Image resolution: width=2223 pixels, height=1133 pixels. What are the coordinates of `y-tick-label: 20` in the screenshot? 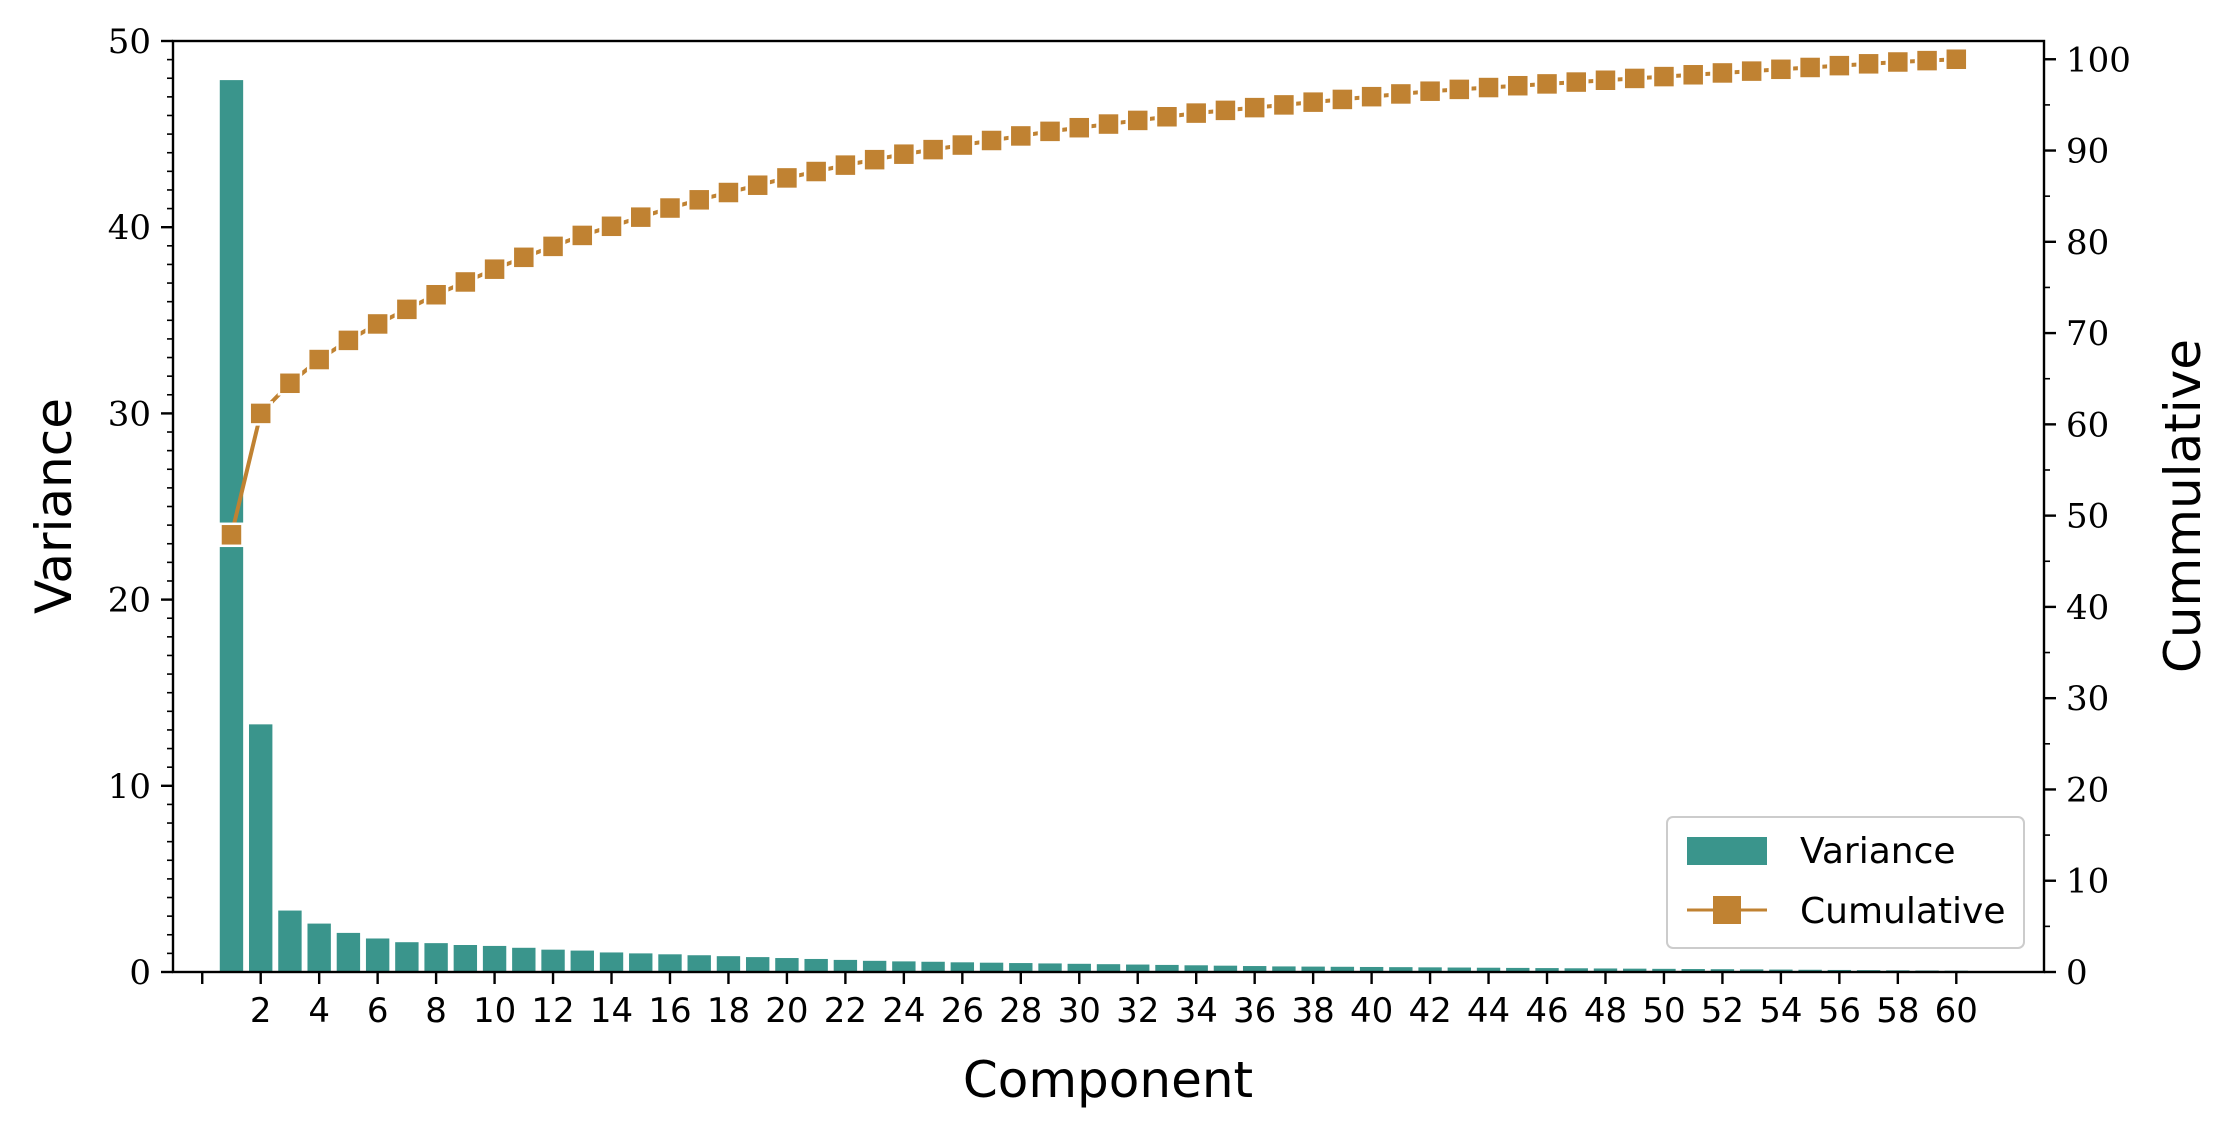 It's located at (129, 601).